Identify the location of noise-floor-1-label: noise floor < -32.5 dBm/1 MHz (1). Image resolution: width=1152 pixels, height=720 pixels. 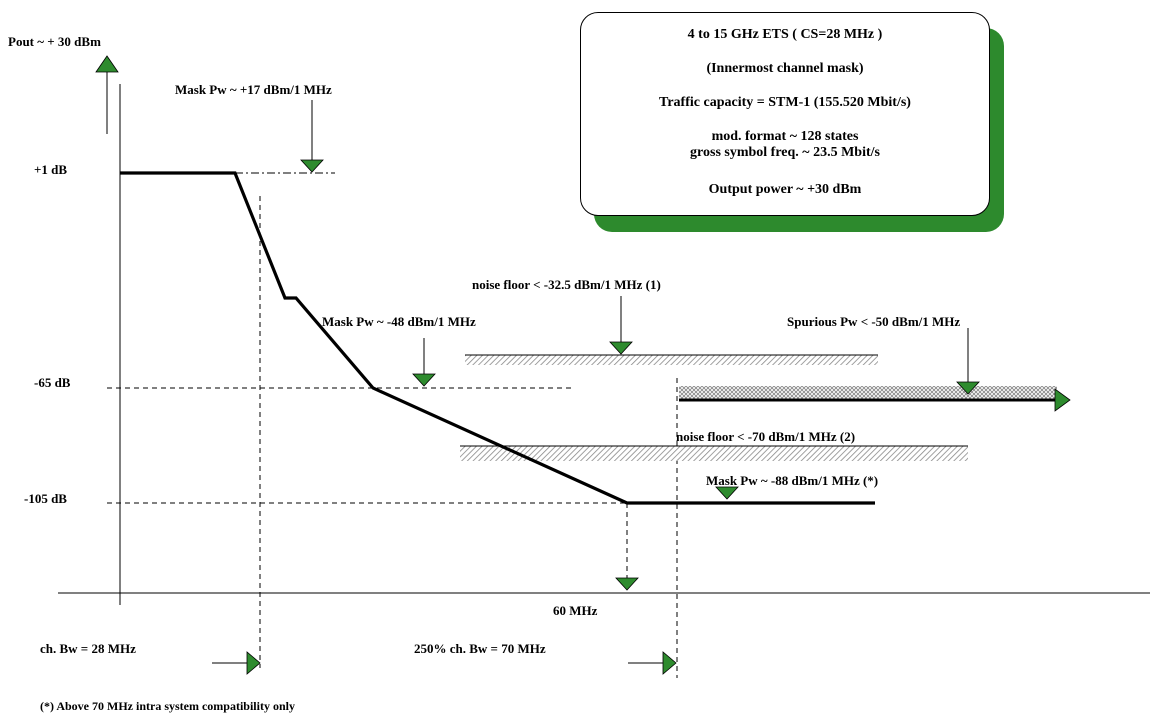
(566, 284).